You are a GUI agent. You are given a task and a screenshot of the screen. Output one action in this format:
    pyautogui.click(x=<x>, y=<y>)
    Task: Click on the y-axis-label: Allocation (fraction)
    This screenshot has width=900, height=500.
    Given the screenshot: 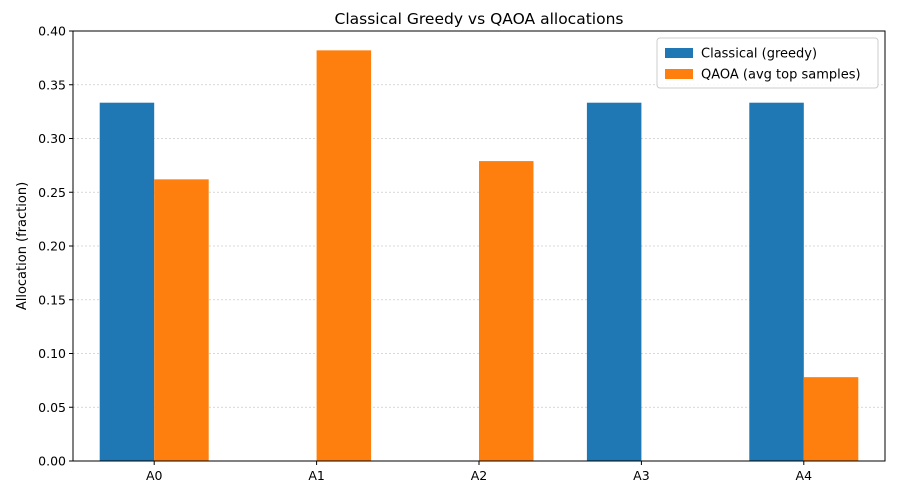 What is the action you would take?
    pyautogui.click(x=22, y=246)
    